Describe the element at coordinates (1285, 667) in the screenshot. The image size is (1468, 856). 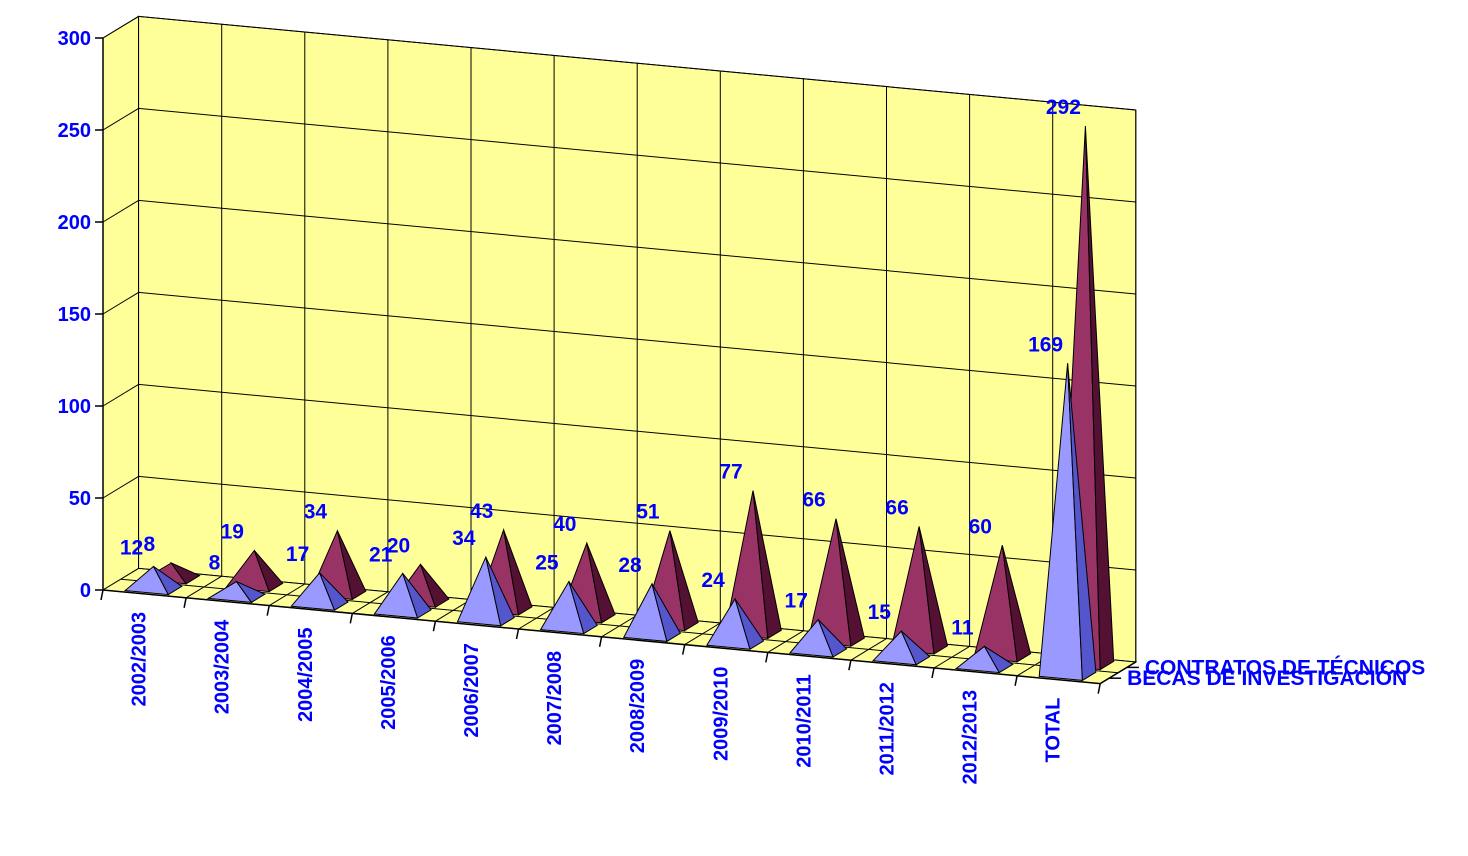
I see `legend-entry: CONTRATOS DE TÉCNICOS` at that location.